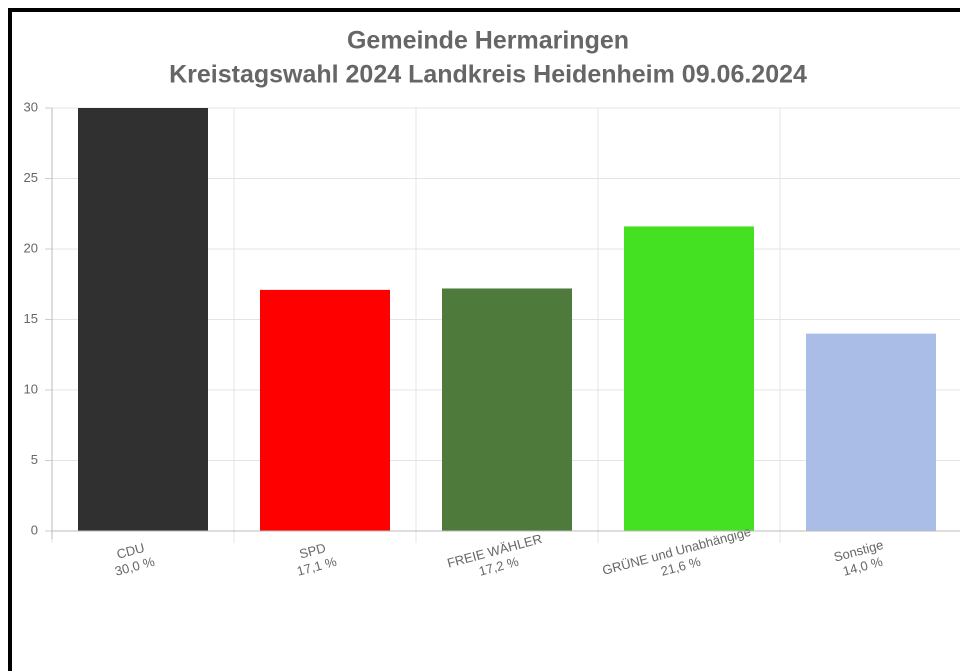  What do you see at coordinates (31, 388) in the screenshot?
I see `y-tick-label: 10` at bounding box center [31, 388].